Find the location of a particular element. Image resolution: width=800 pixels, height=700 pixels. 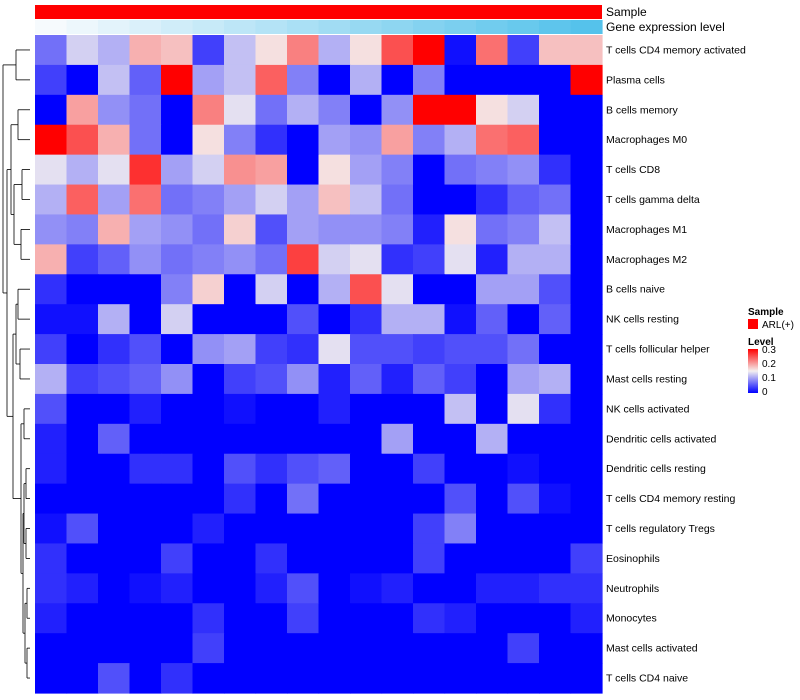

row-label: T cells CD4 memory activated is located at coordinates (676, 51).